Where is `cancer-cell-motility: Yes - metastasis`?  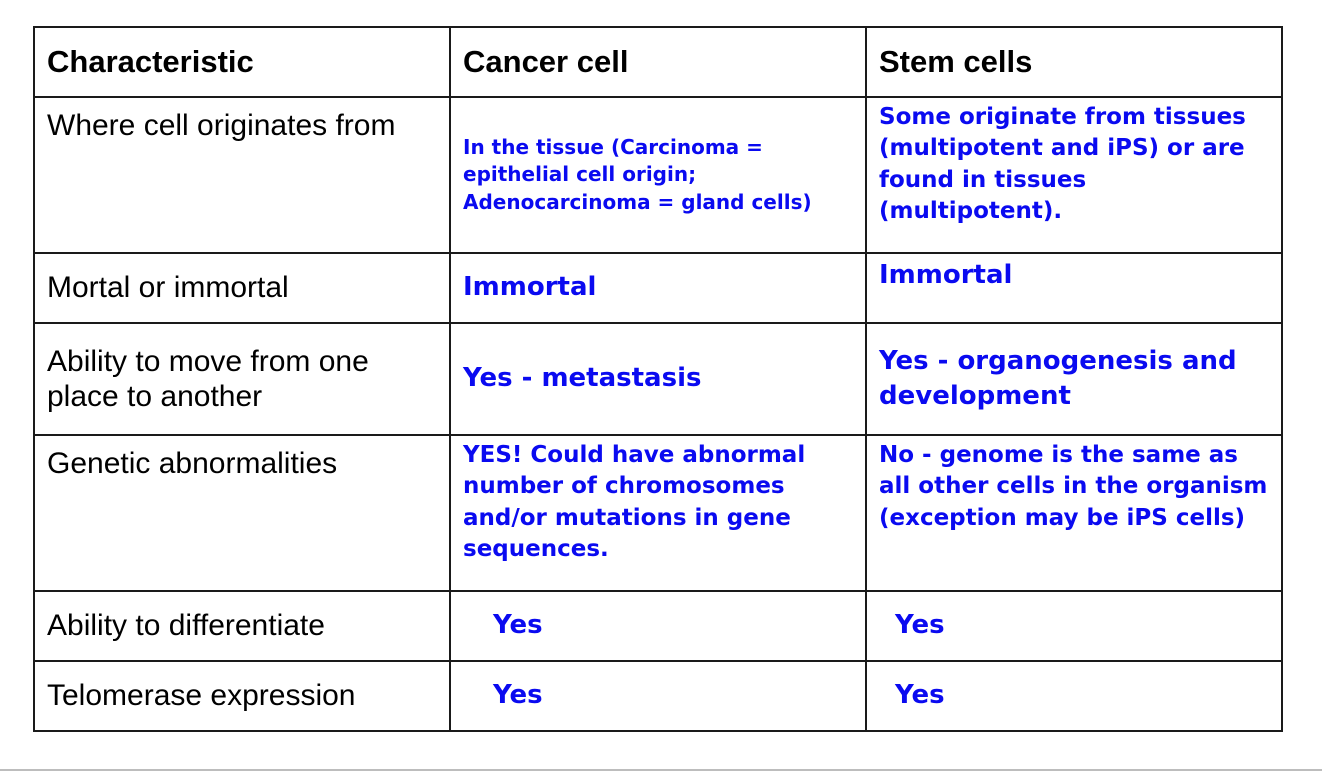
cancer-cell-motility: Yes - metastasis is located at coordinates (658, 379).